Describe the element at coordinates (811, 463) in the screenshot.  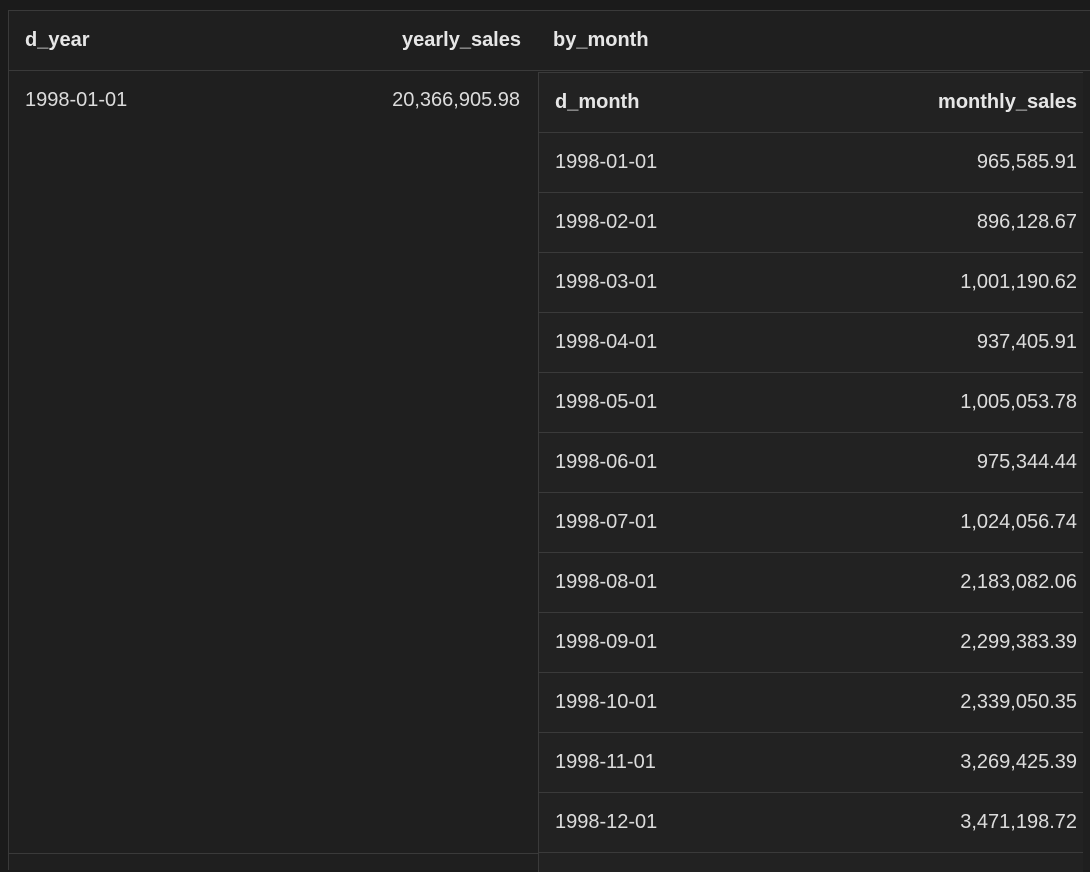
I see `table-row: 1998-06-01 975,344.44` at that location.